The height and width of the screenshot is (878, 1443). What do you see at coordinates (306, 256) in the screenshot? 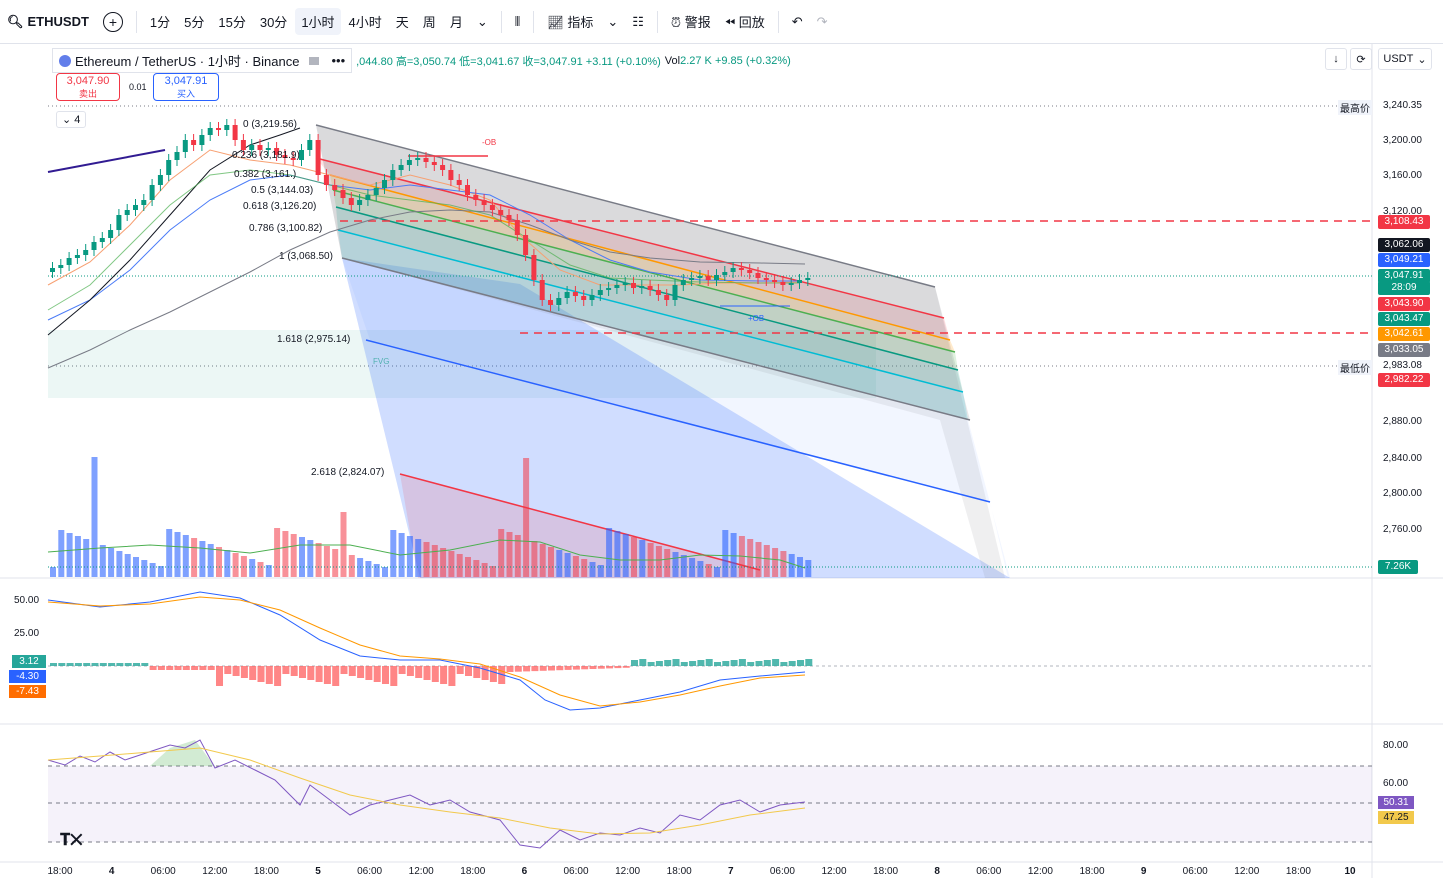
I see `fib-label-1: 1 (3,068.50)` at bounding box center [306, 256].